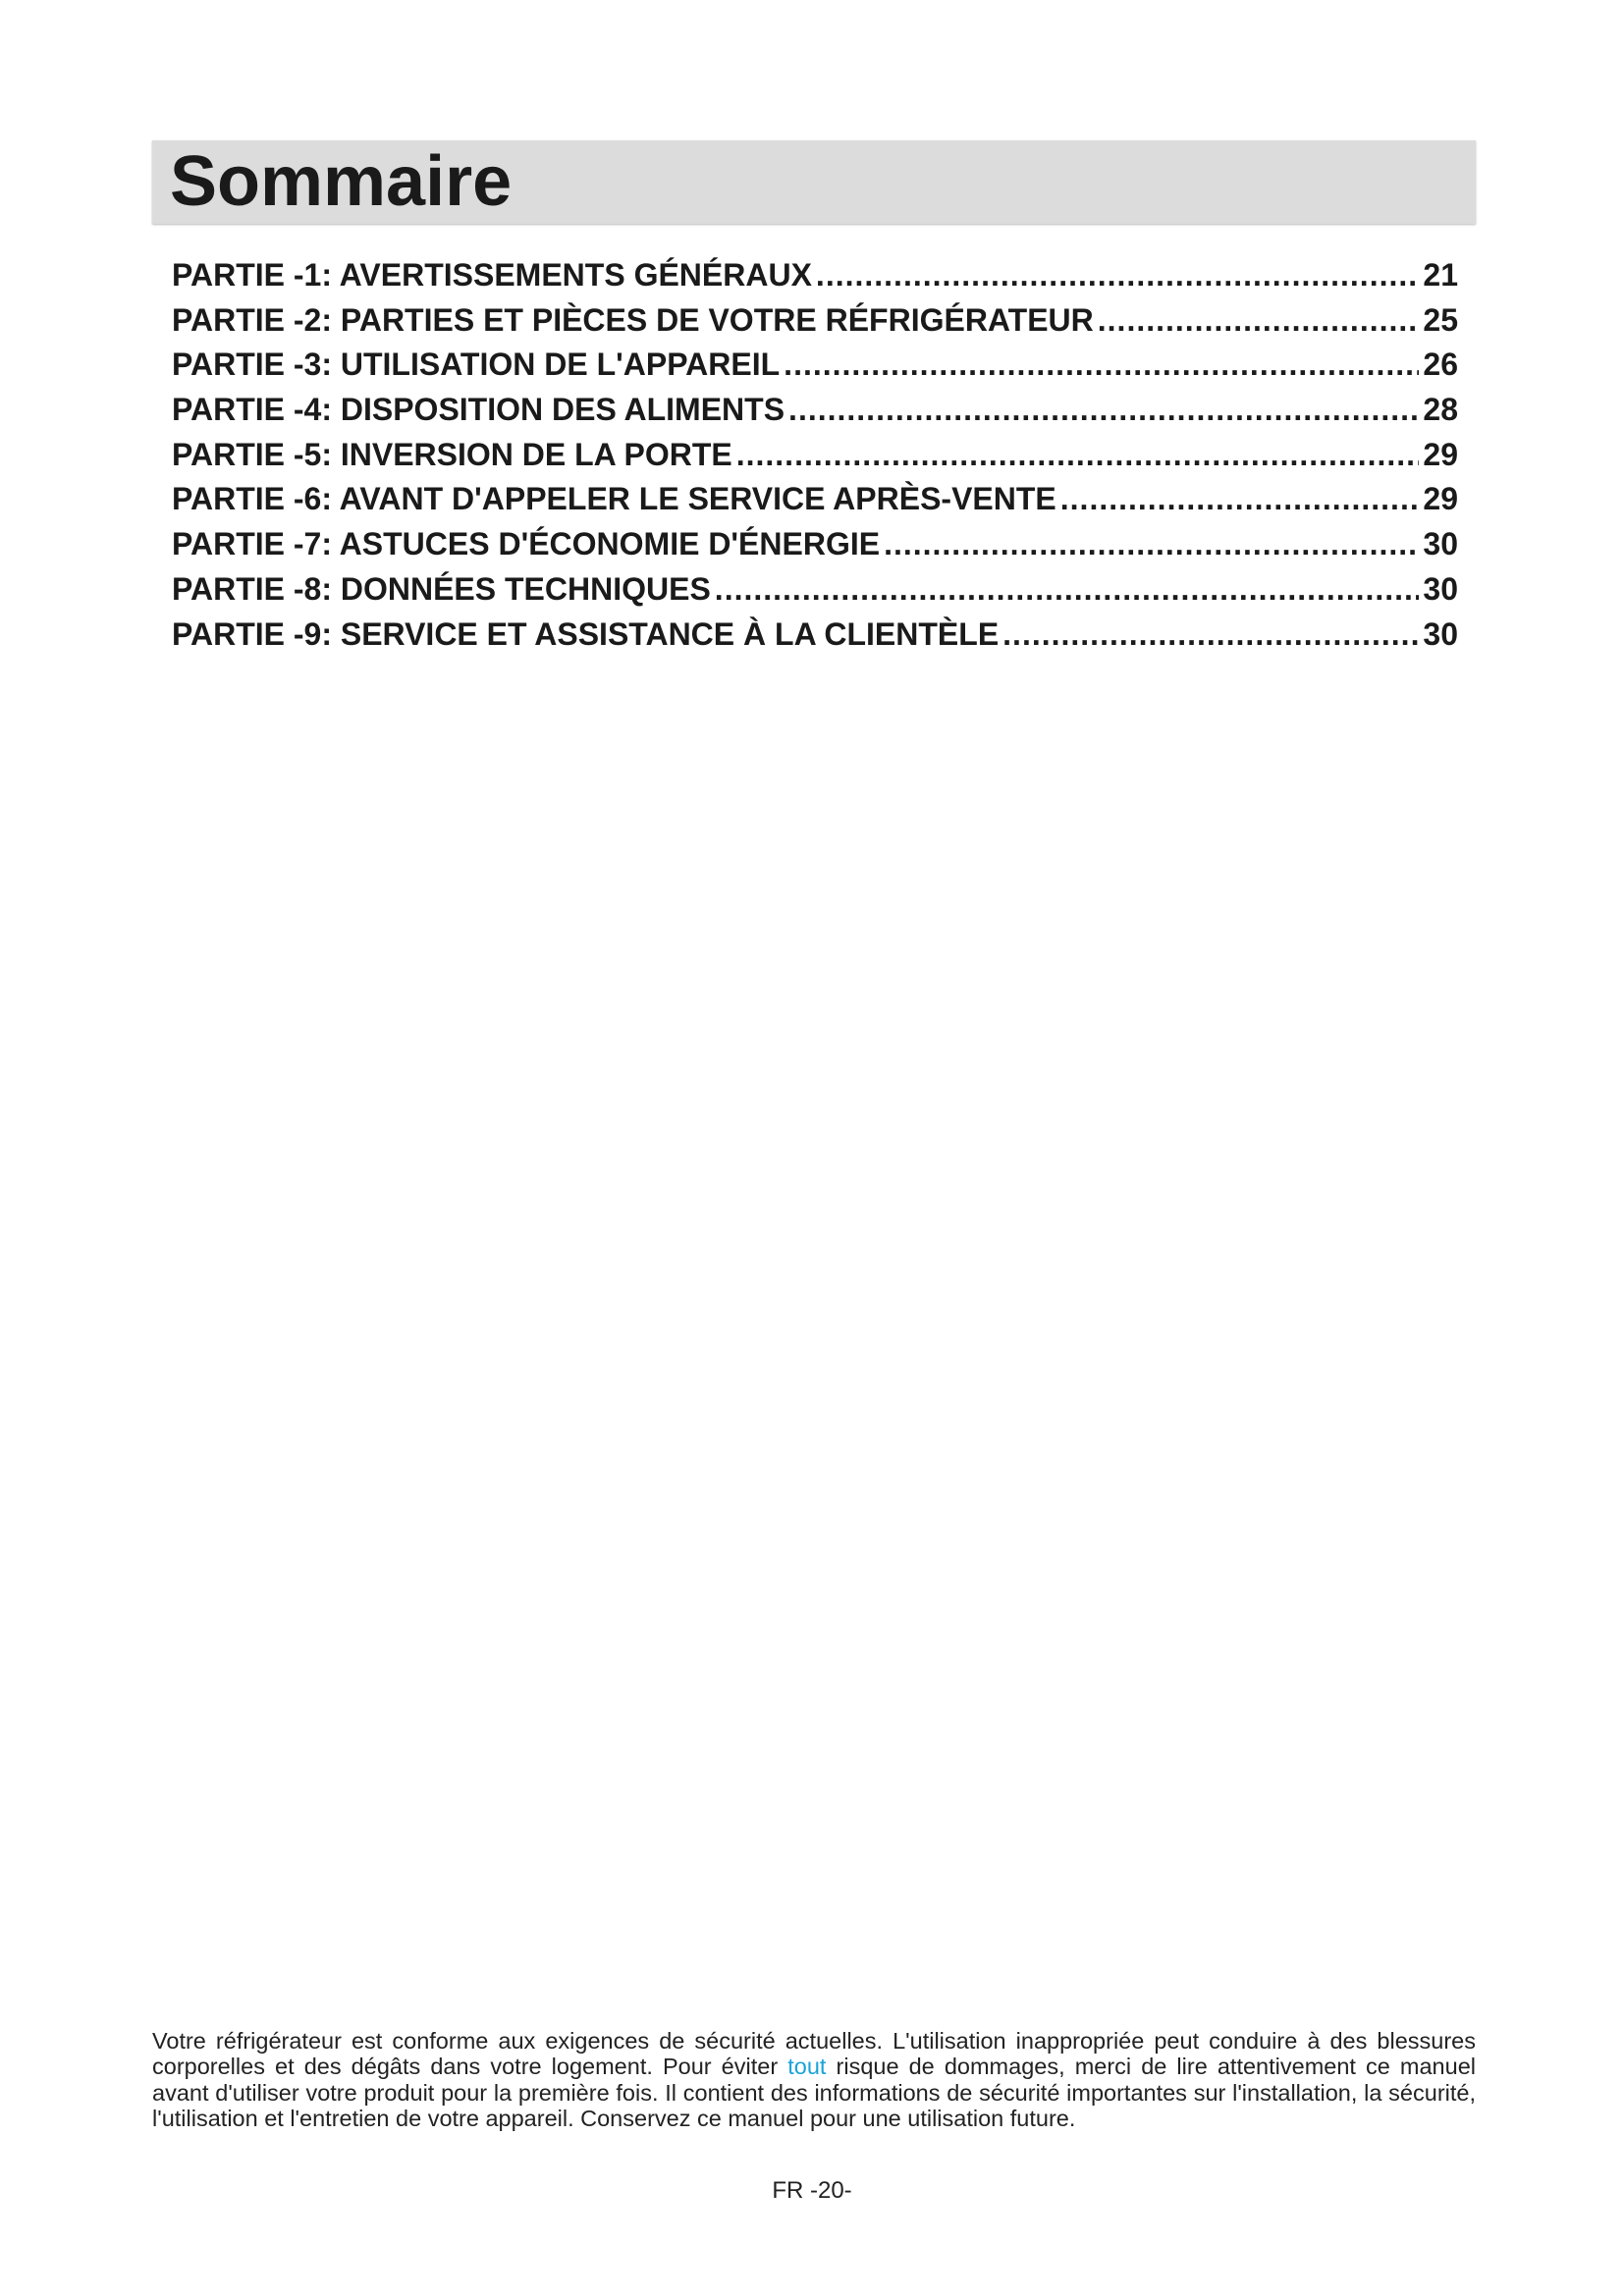 The height and width of the screenshot is (2296, 1624). I want to click on toc-label: PARTIE -5: INVERSION DE LA PORTE, so click(452, 454).